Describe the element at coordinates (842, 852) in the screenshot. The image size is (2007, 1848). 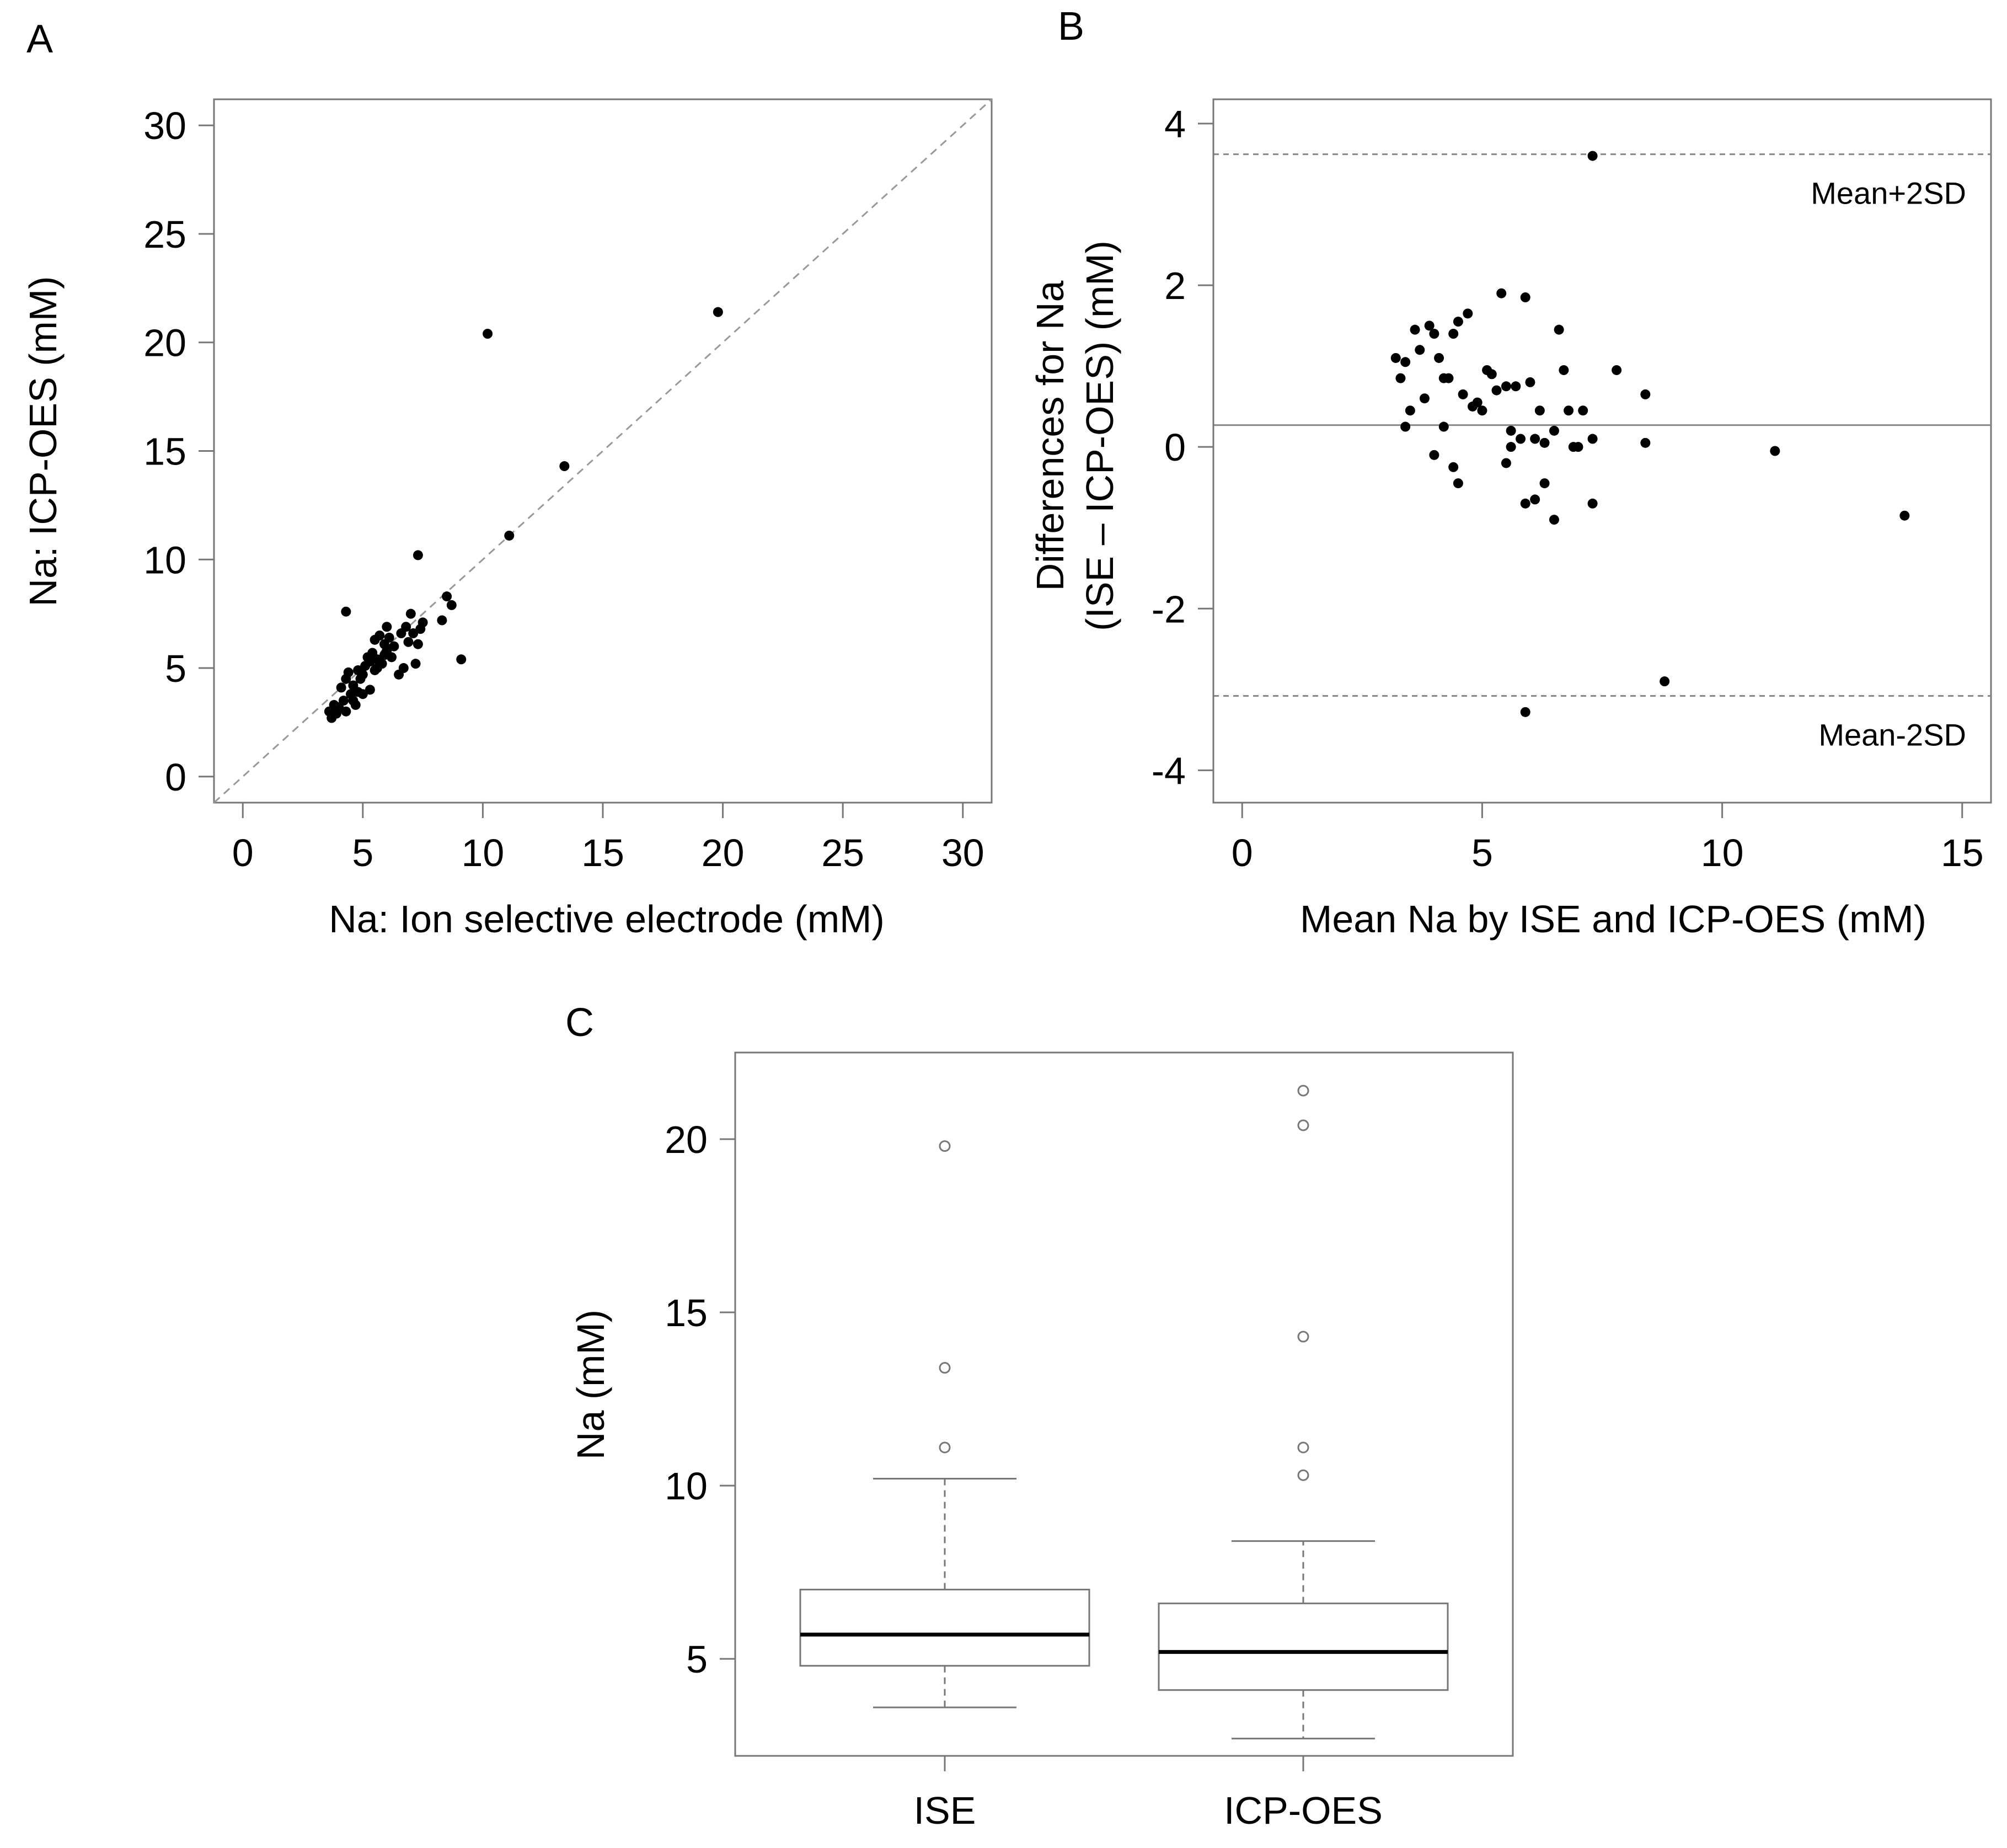
I see `panel-a-x-tick-label: 25` at that location.